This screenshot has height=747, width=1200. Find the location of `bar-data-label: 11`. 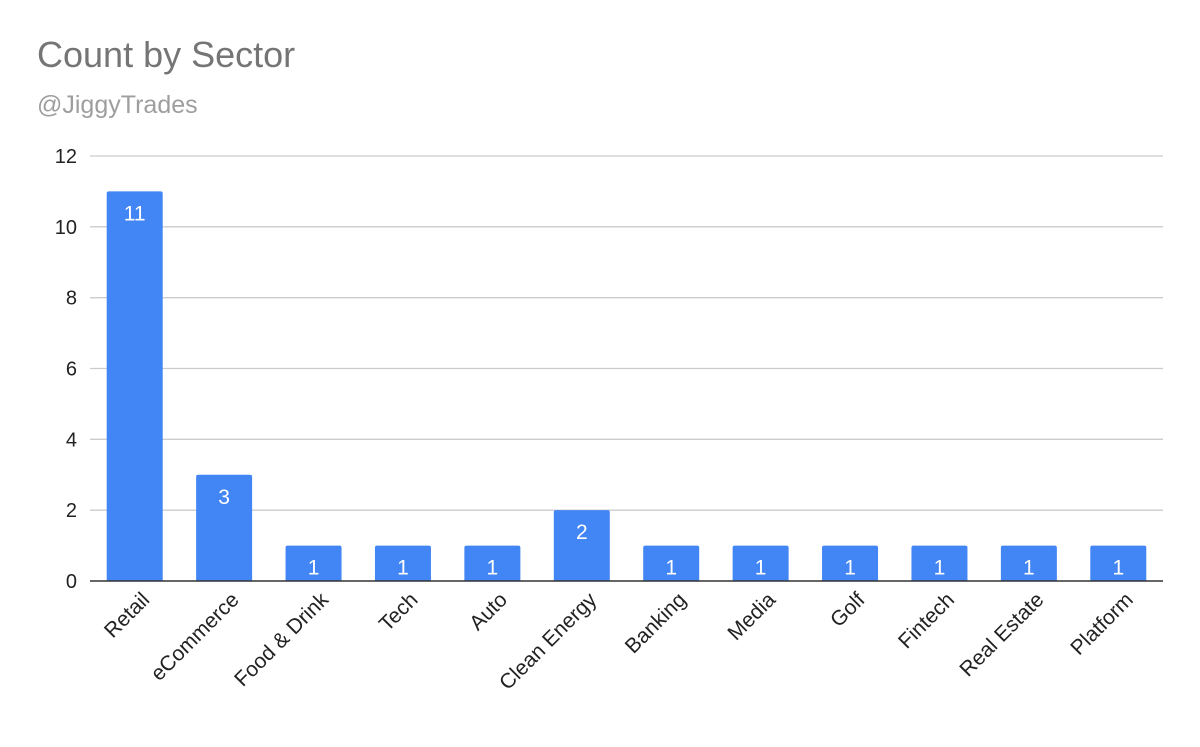

bar-data-label: 11 is located at coordinates (135, 213).